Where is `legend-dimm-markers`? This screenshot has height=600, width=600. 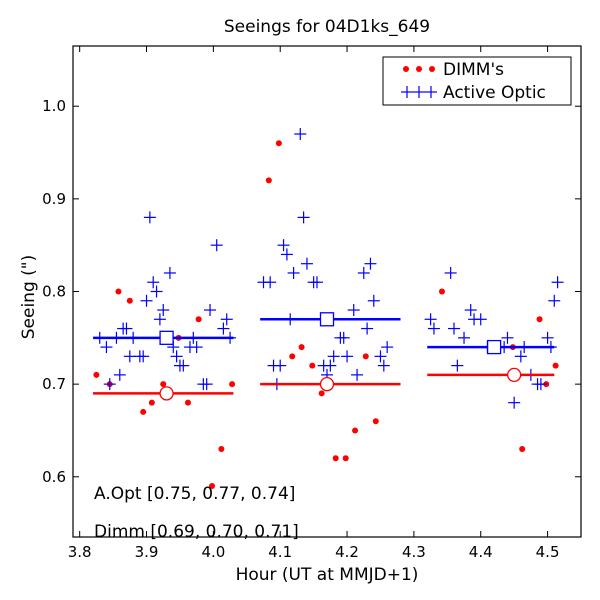 legend-dimm-markers is located at coordinates (419, 69).